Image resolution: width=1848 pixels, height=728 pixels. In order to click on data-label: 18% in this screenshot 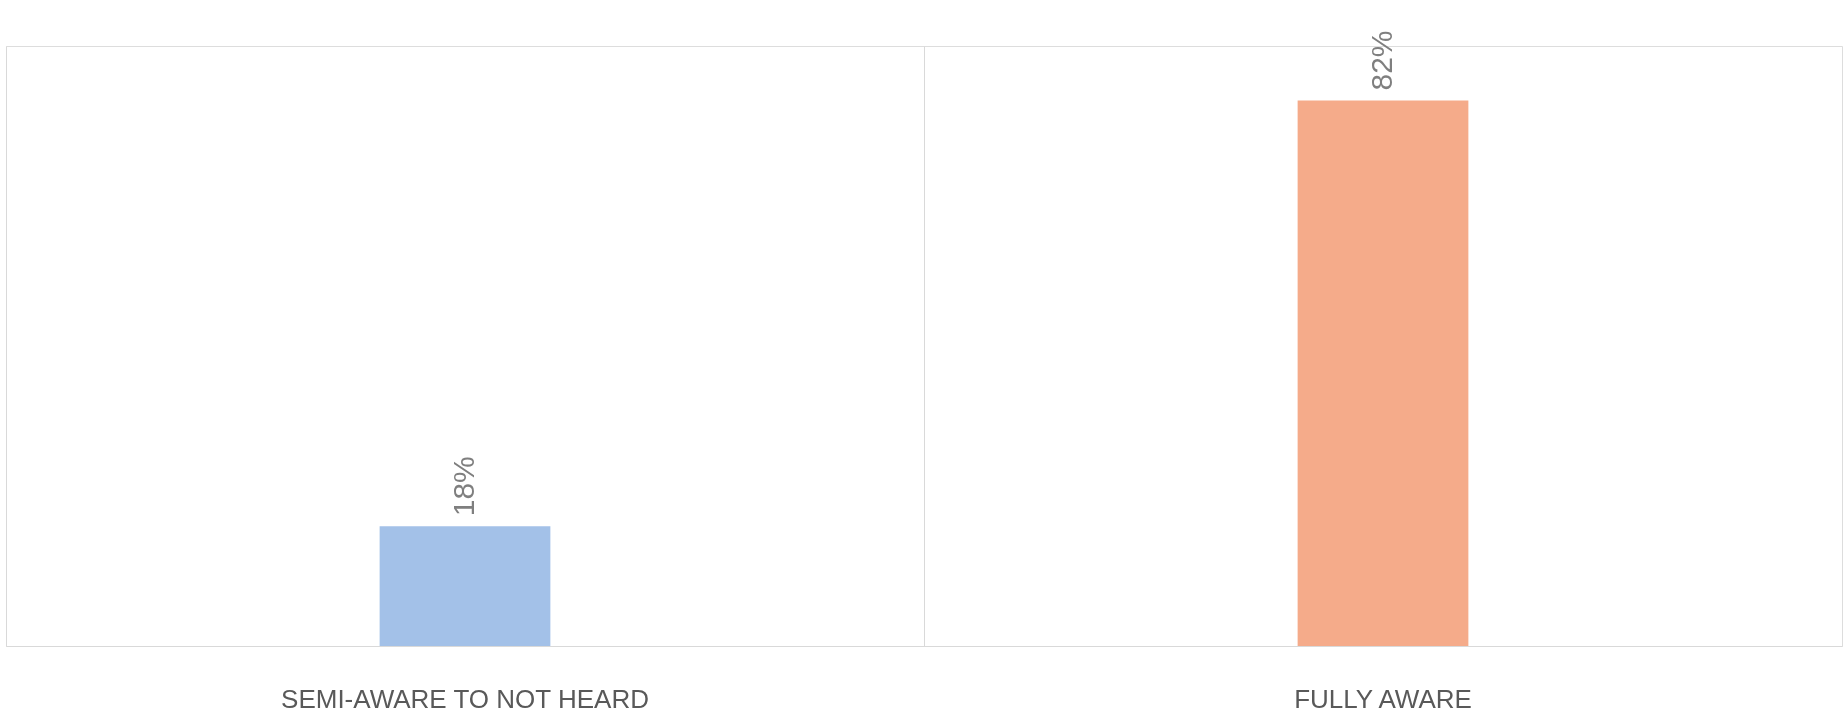, I will do `click(463, 486)`.